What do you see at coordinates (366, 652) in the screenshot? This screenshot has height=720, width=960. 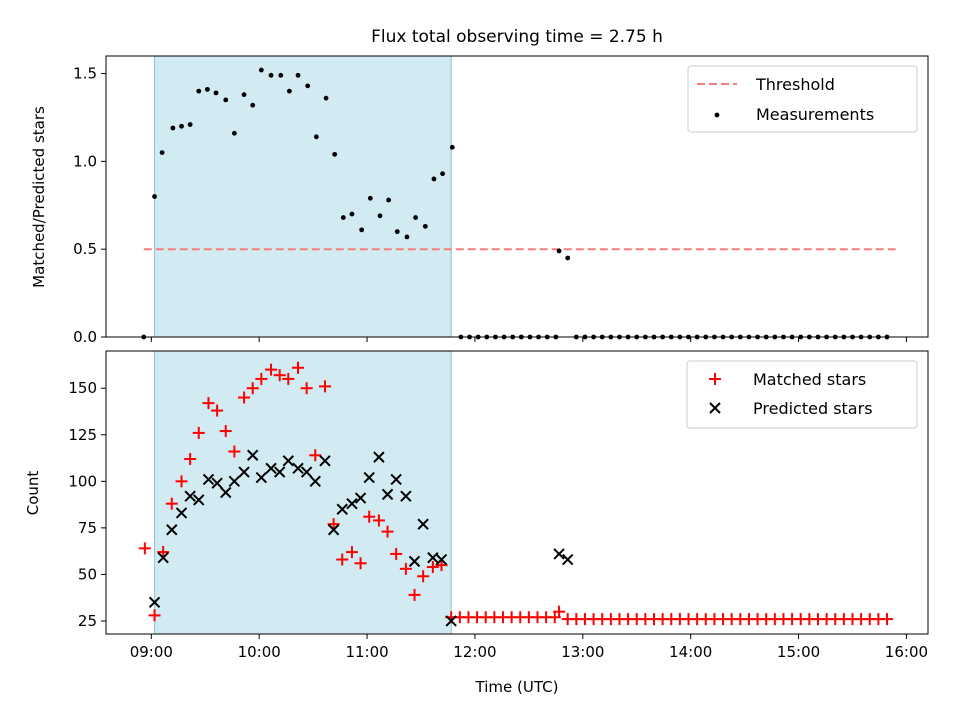 I see `bottom-x-tick-label: 11:00` at bounding box center [366, 652].